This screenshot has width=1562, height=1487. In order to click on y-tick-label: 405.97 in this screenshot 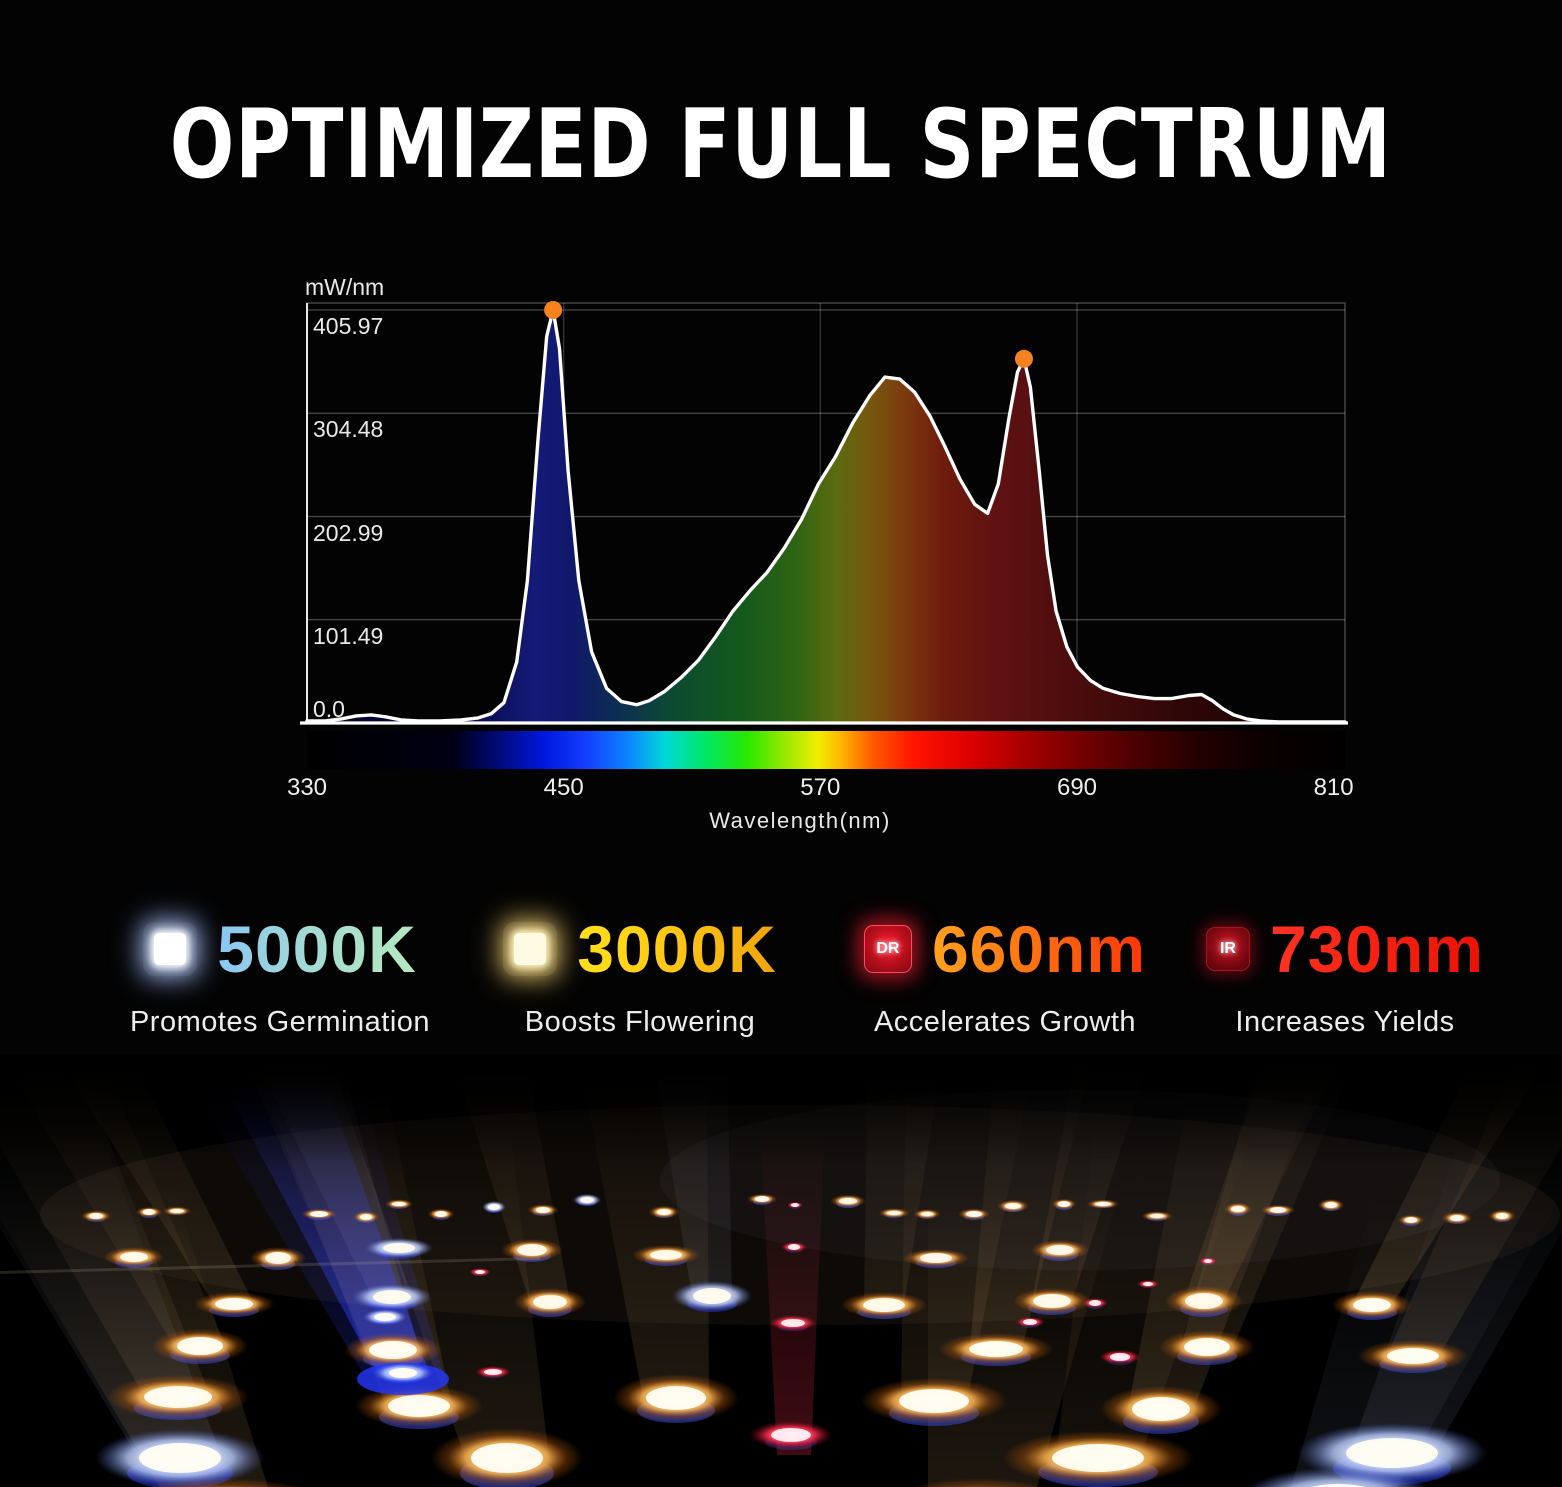, I will do `click(348, 326)`.